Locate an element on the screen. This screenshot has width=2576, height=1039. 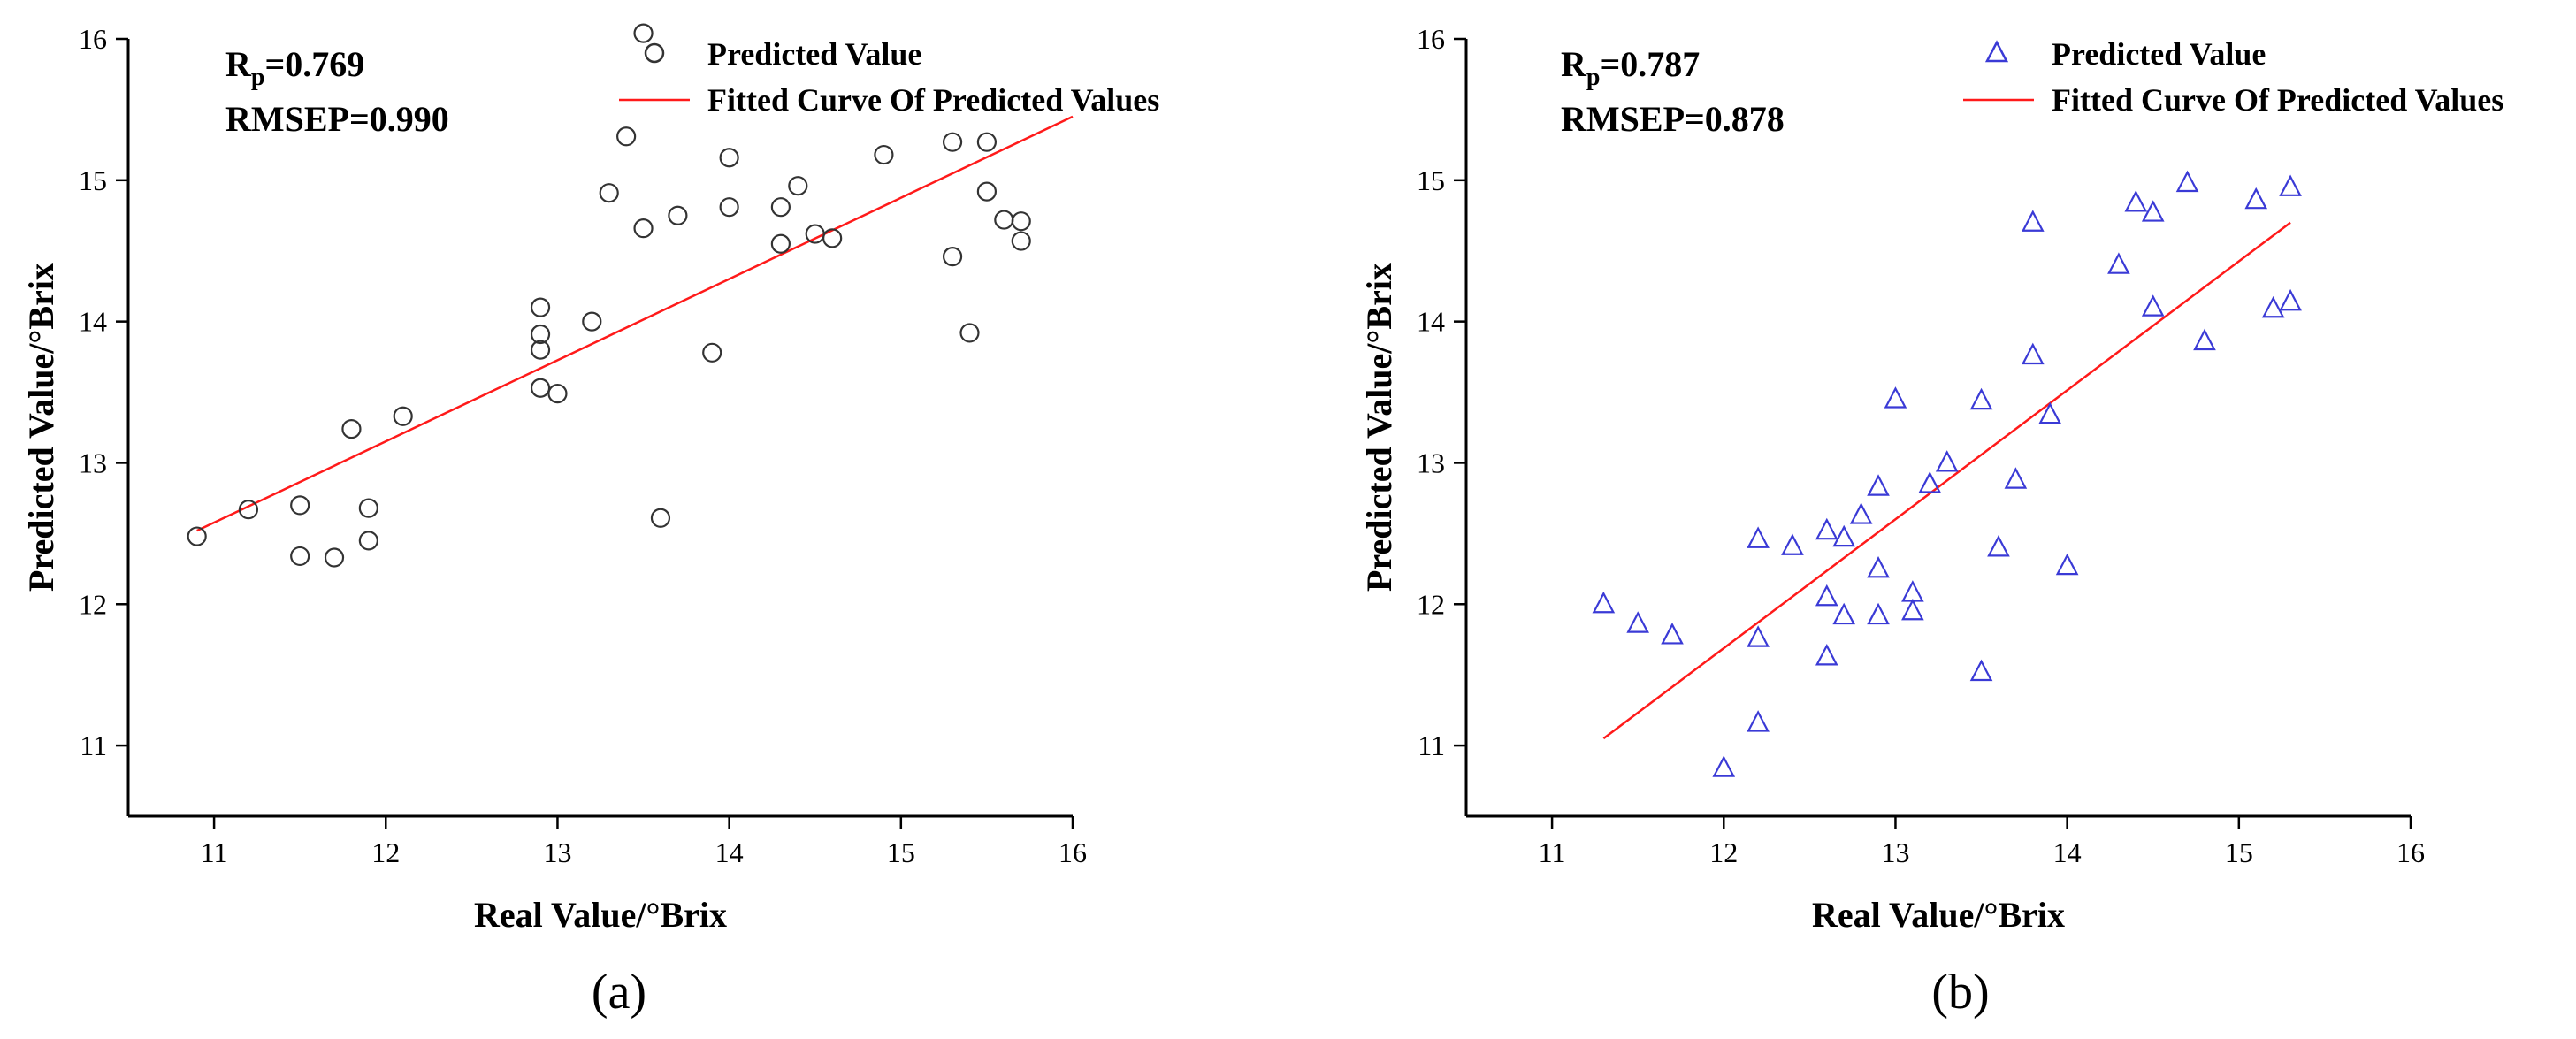
y-axis-label: Predicted Value/°Brix is located at coordinates (41, 427).